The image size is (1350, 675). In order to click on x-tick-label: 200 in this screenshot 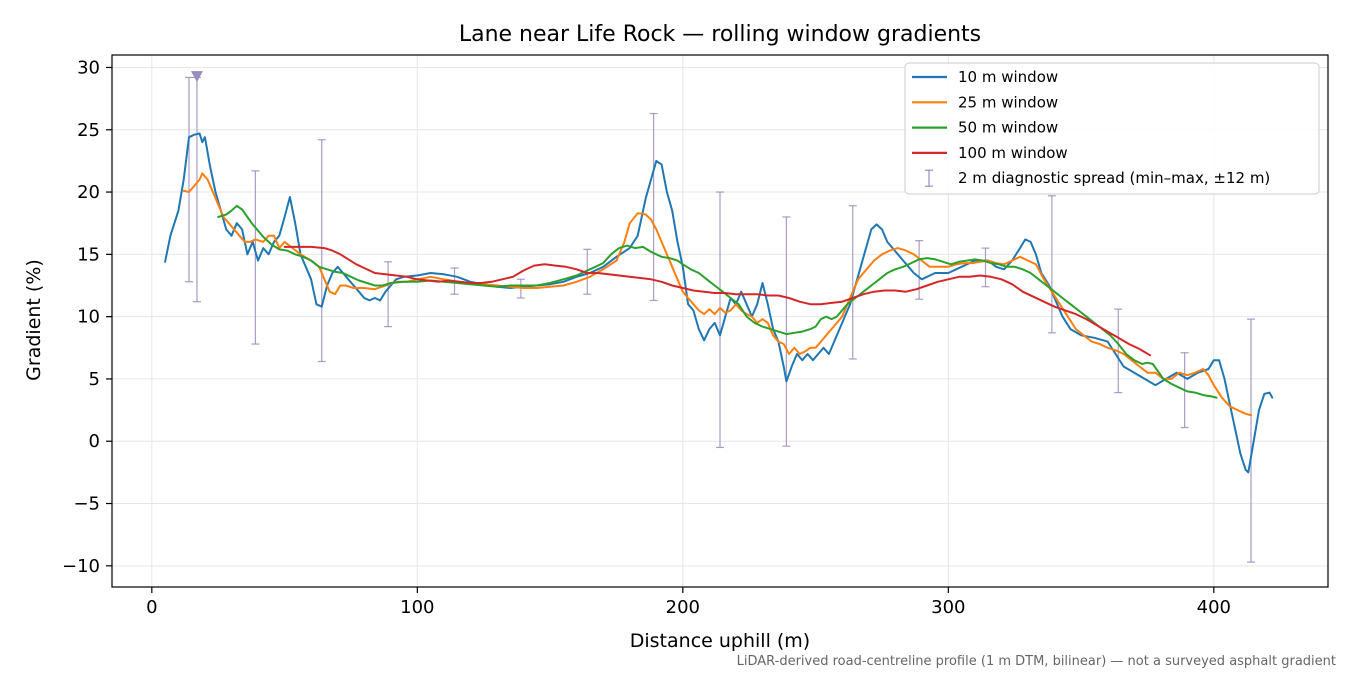, I will do `click(683, 607)`.